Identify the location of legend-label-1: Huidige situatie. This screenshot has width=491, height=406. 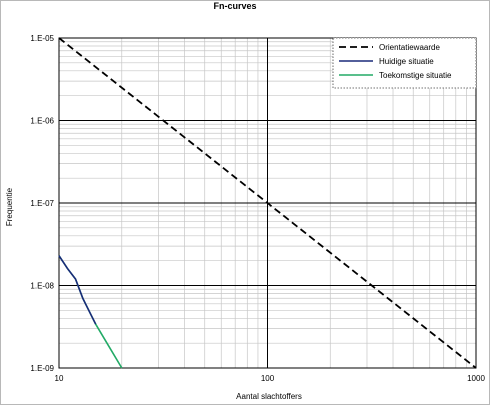
(406, 61).